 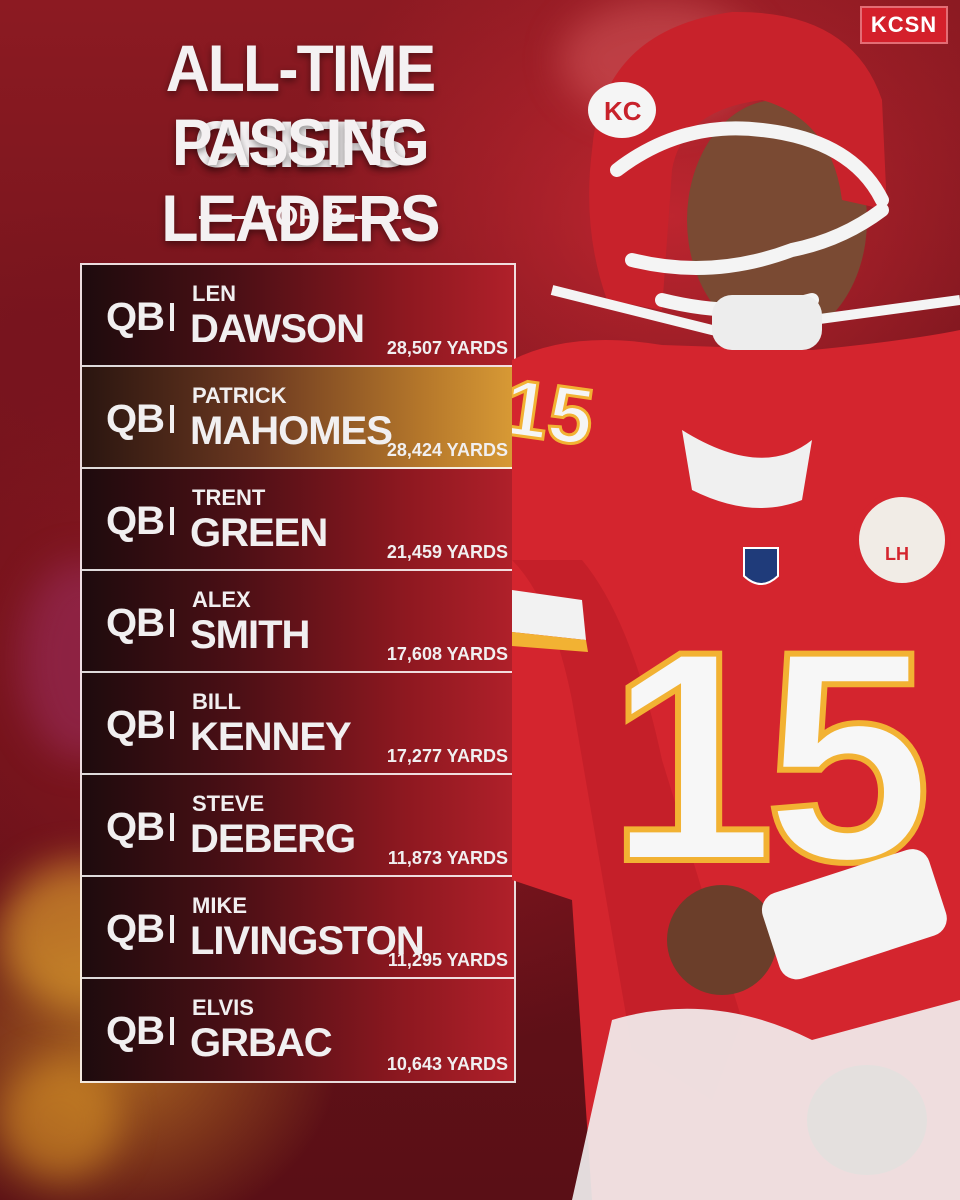 I want to click on page-title-line1: ALL-TIME CHIEFS, so click(x=300, y=106).